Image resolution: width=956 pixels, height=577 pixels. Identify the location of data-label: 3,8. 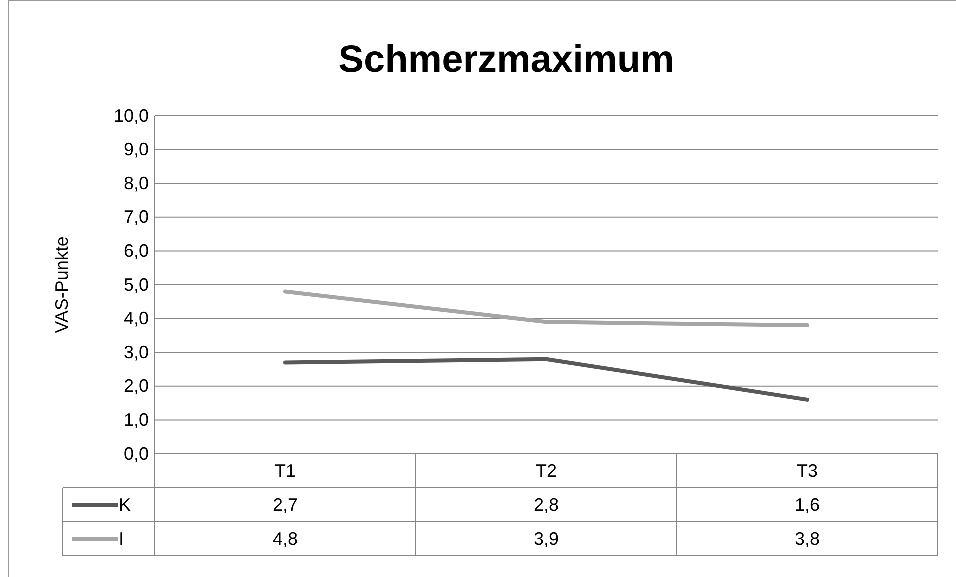
(807, 539).